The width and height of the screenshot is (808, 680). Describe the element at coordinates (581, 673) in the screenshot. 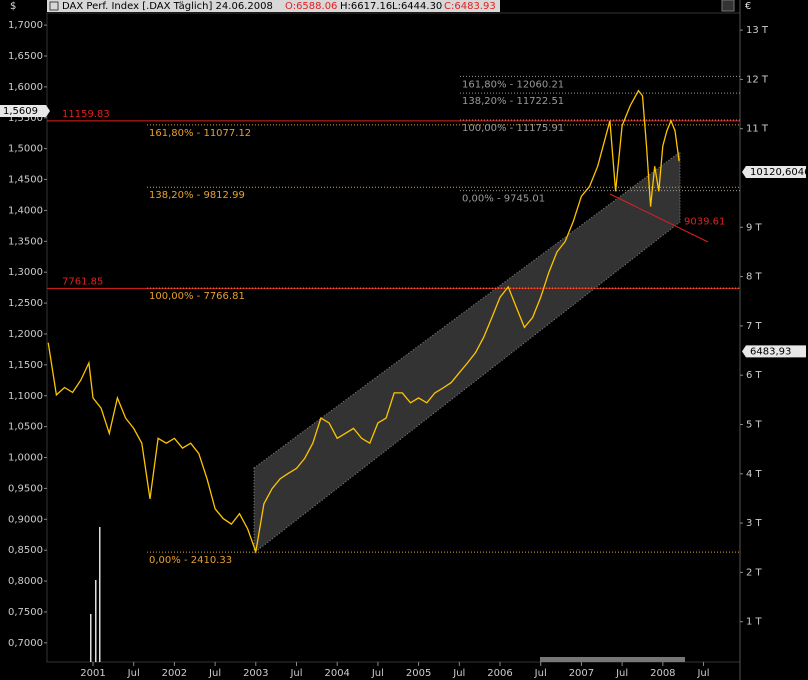

I see `x-tick-label: 2007` at that location.